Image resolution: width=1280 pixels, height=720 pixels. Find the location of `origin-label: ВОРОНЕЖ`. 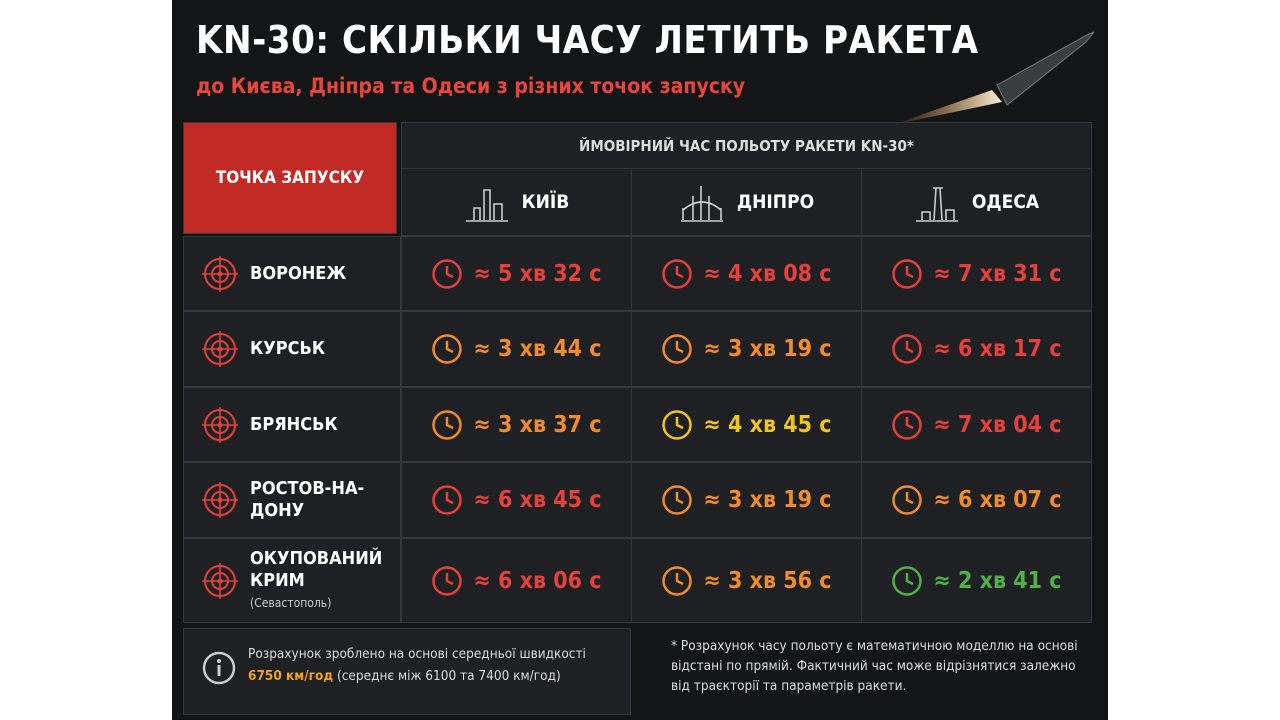

origin-label: ВОРОНЕЖ is located at coordinates (298, 273).